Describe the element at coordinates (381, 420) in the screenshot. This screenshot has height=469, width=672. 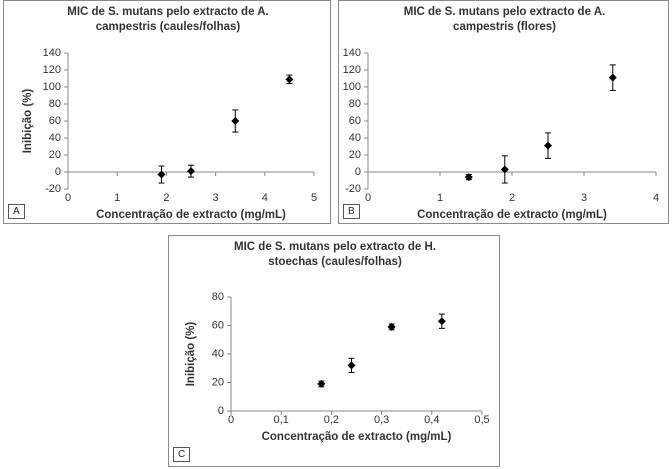
I see `x-tick-label: 0,3` at that location.